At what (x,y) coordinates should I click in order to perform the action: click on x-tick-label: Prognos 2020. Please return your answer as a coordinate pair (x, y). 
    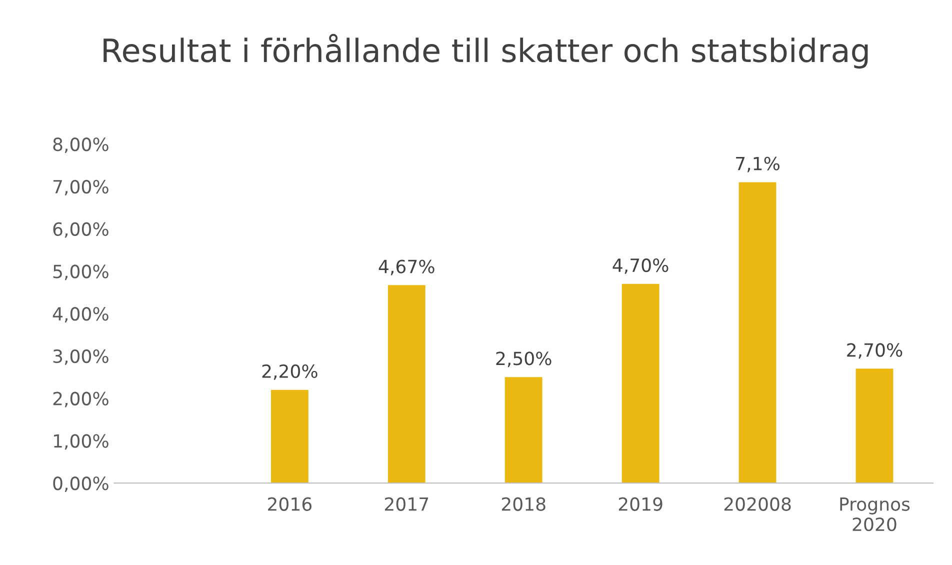
    Looking at the image, I should click on (875, 515).